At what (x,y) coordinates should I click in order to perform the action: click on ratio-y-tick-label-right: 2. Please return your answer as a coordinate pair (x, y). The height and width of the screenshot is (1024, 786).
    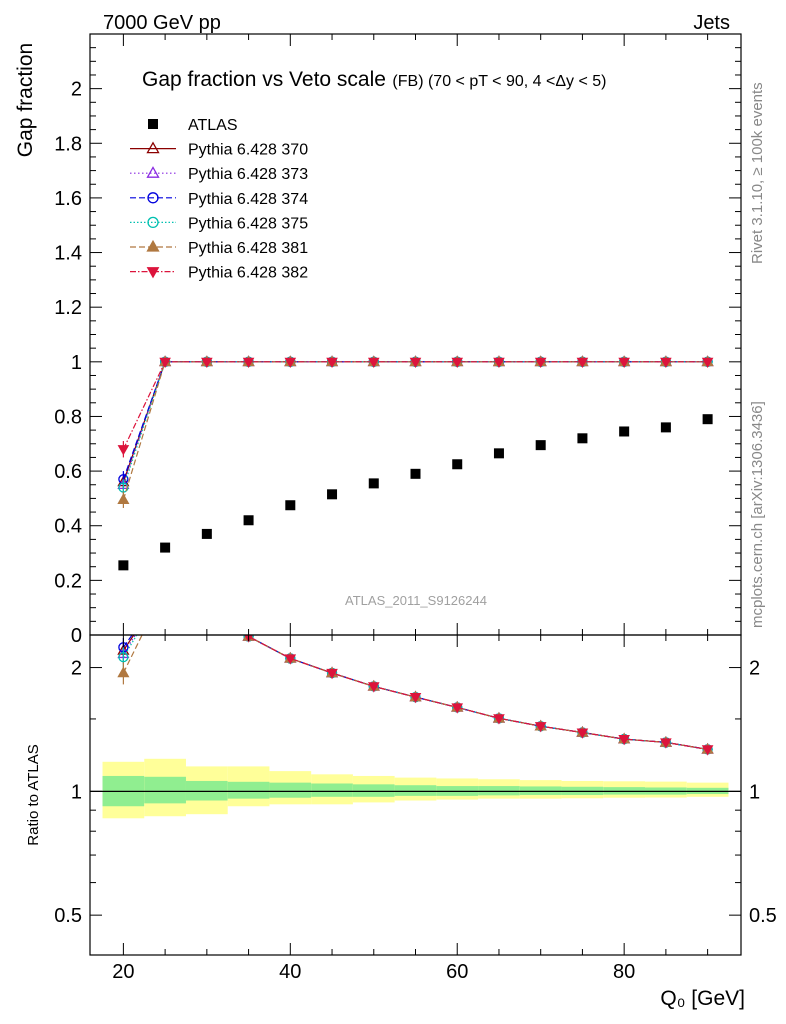
    Looking at the image, I should click on (754, 669).